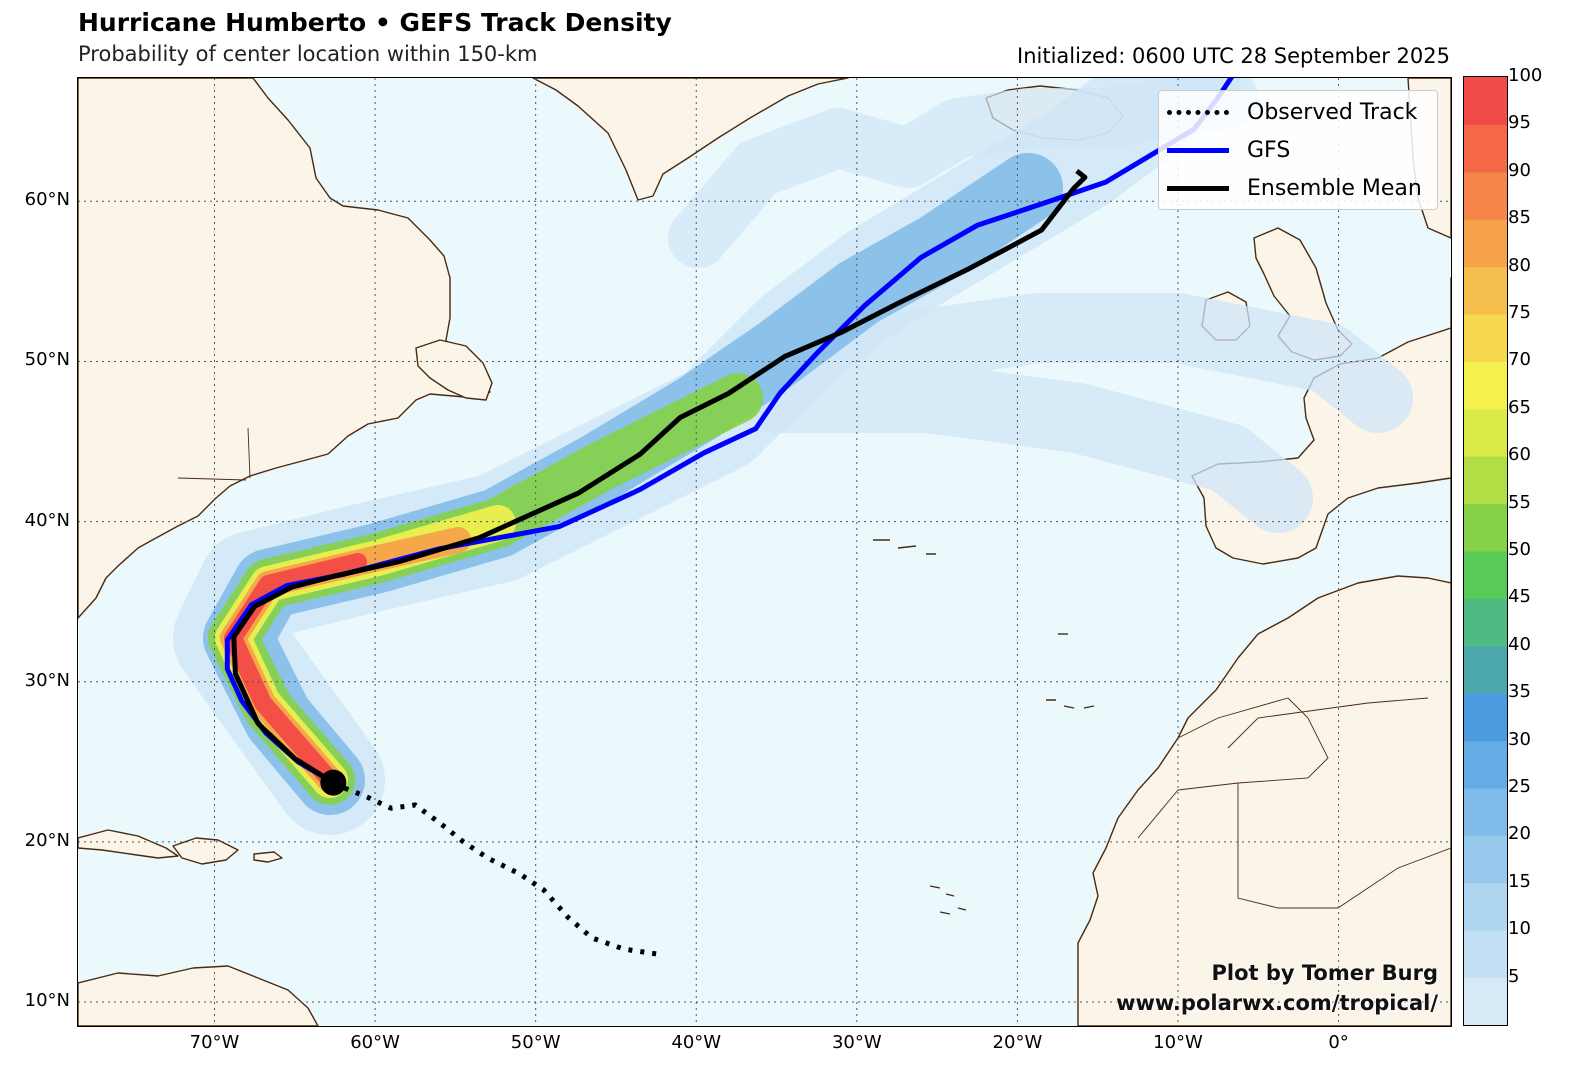 This screenshot has height=1076, width=1580. What do you see at coordinates (1519, 360) in the screenshot?
I see `colorbar-tick: 70` at bounding box center [1519, 360].